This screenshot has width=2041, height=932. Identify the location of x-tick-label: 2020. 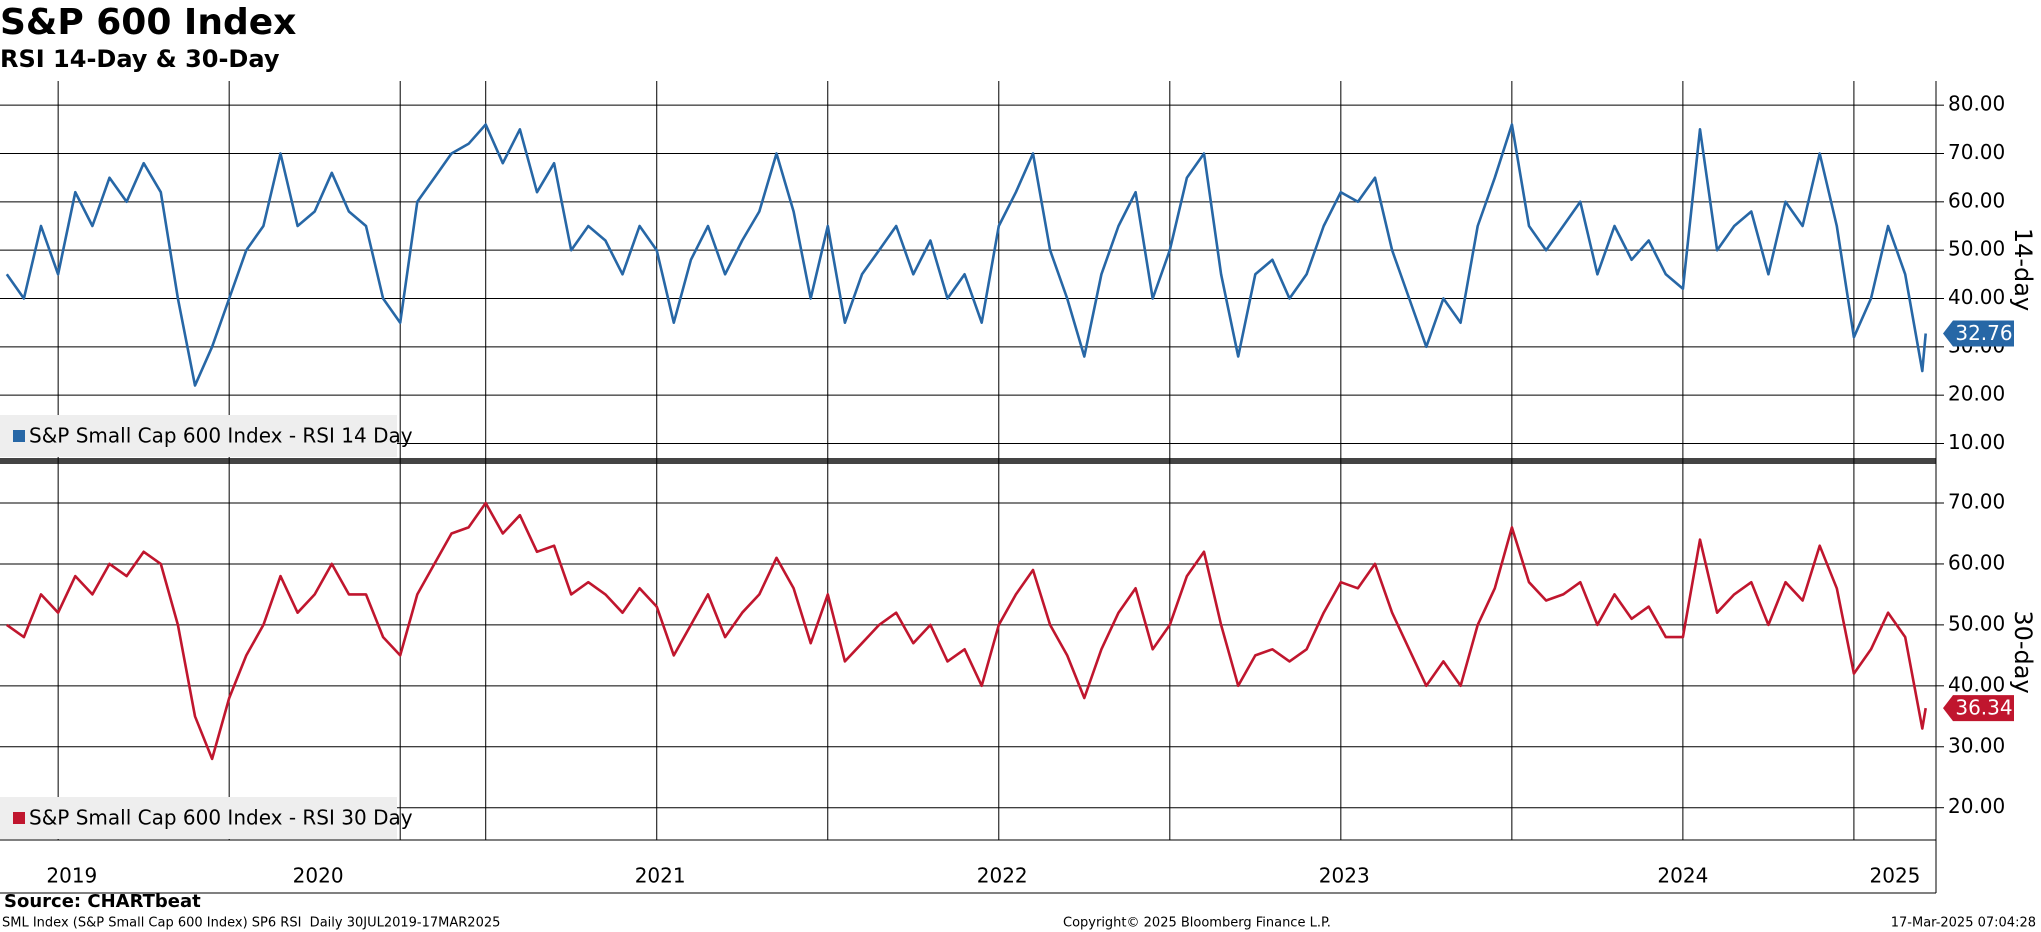
(318, 876).